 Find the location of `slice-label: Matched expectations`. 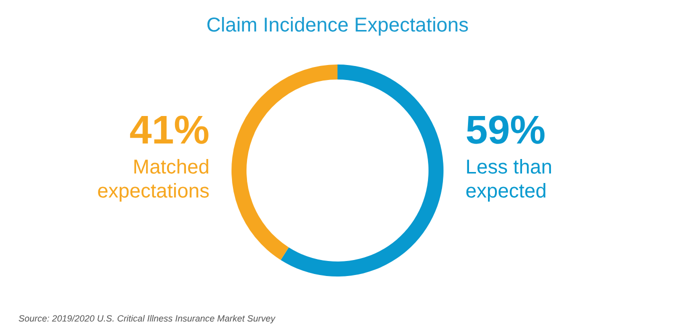

slice-label: Matched expectations is located at coordinates (153, 179).